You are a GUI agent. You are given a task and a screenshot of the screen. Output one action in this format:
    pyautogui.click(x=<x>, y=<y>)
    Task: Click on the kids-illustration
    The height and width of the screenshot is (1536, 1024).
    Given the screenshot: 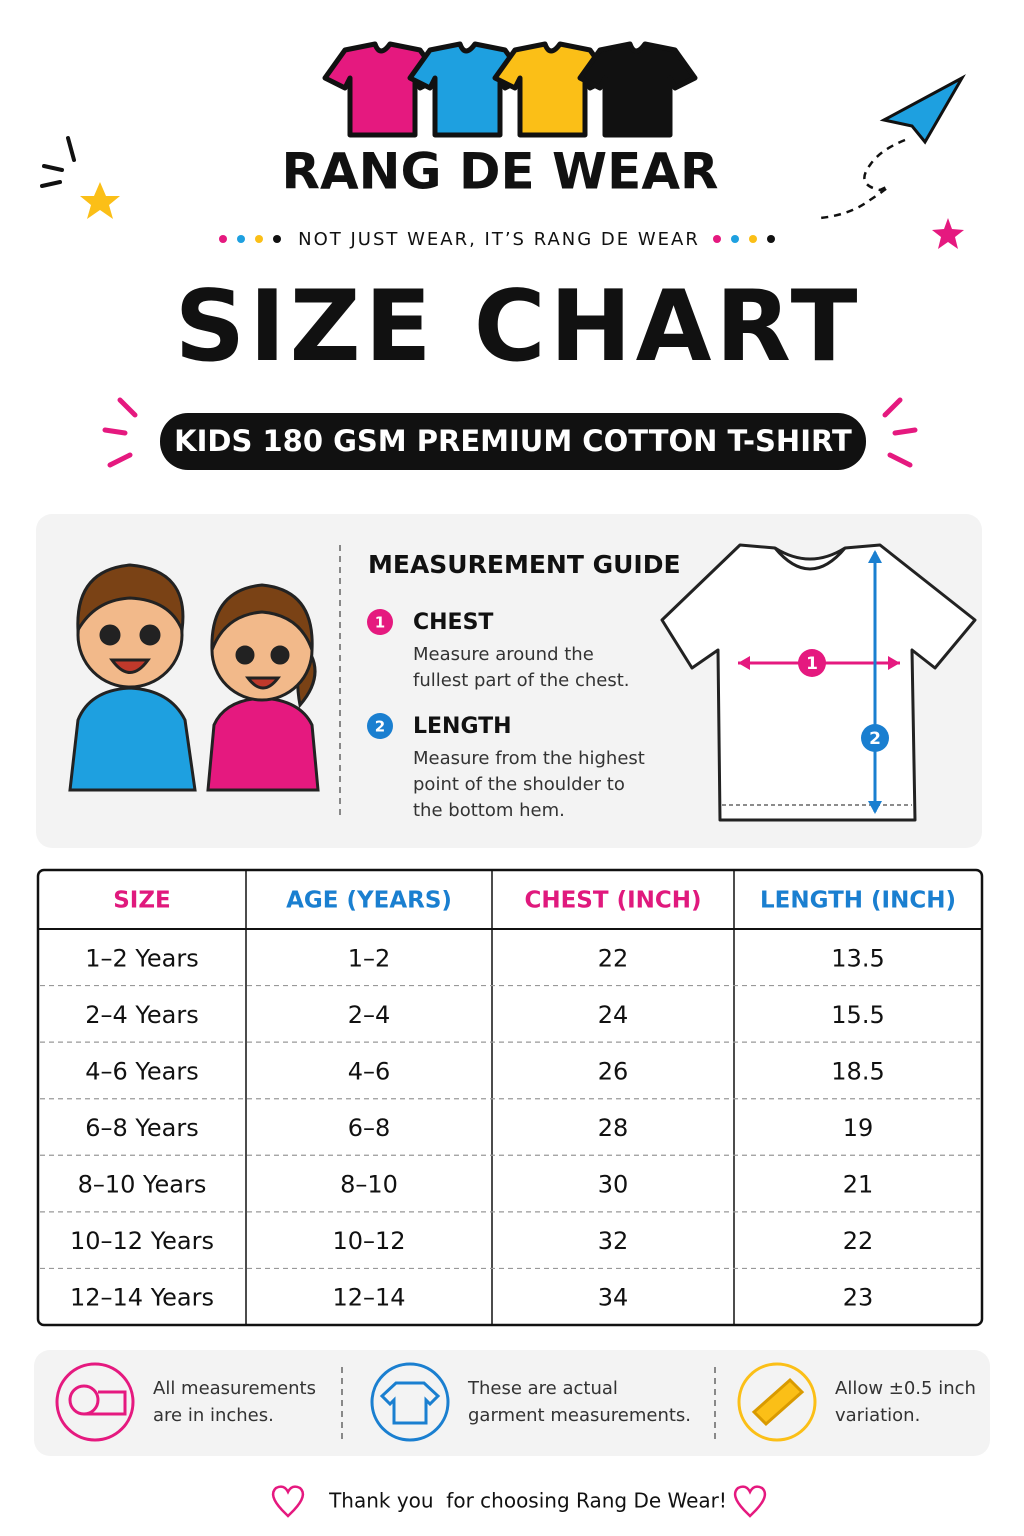 What is the action you would take?
    pyautogui.click(x=194, y=677)
    